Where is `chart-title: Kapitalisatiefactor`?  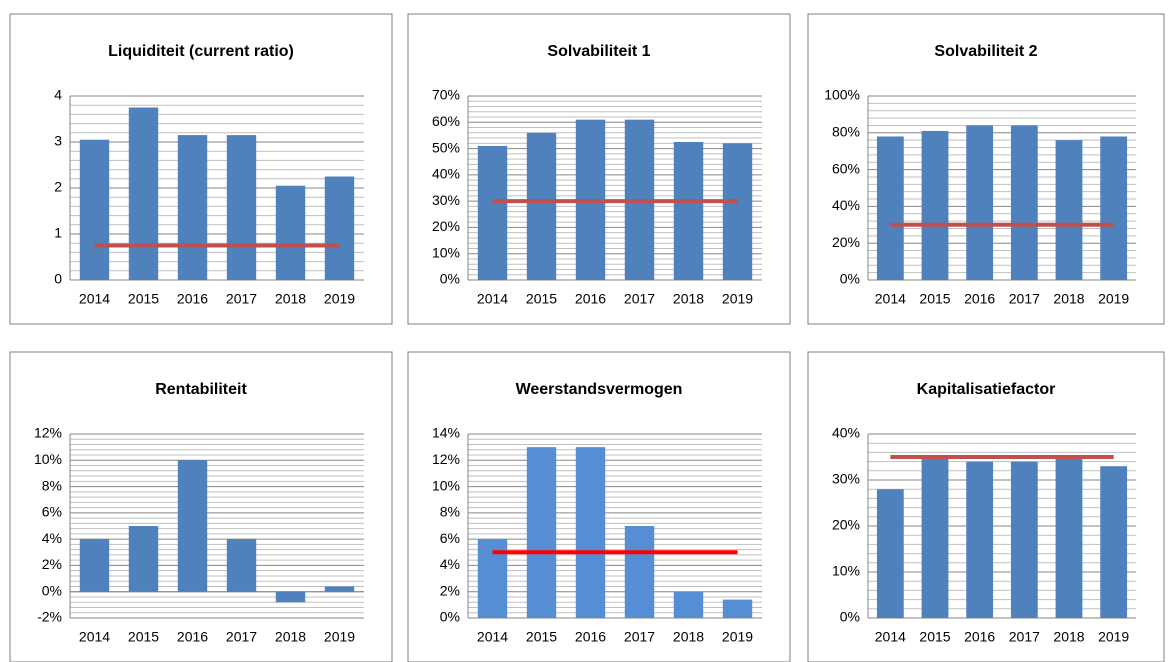 chart-title: Kapitalisatiefactor is located at coordinates (986, 389).